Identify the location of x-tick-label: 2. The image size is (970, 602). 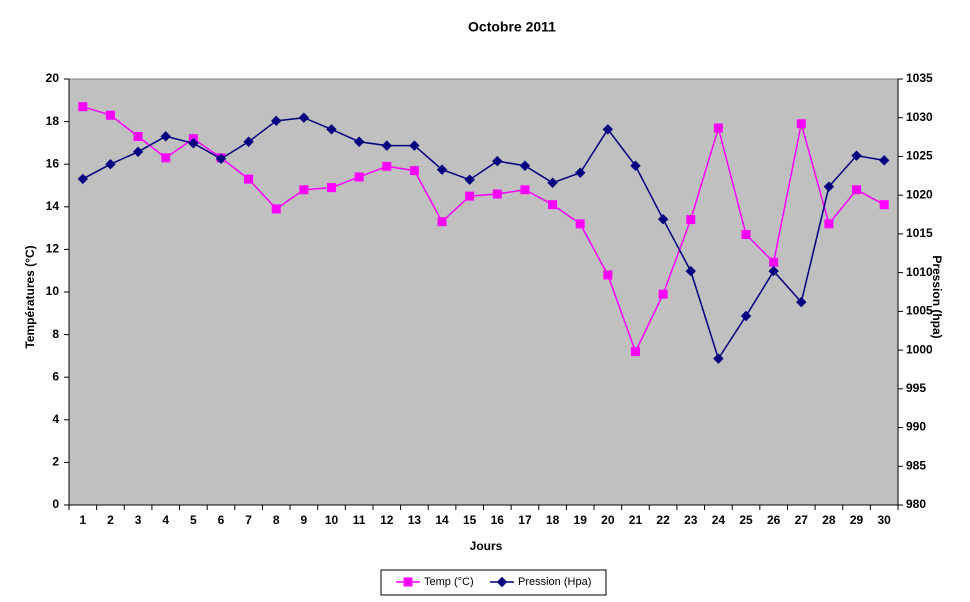
(110, 520).